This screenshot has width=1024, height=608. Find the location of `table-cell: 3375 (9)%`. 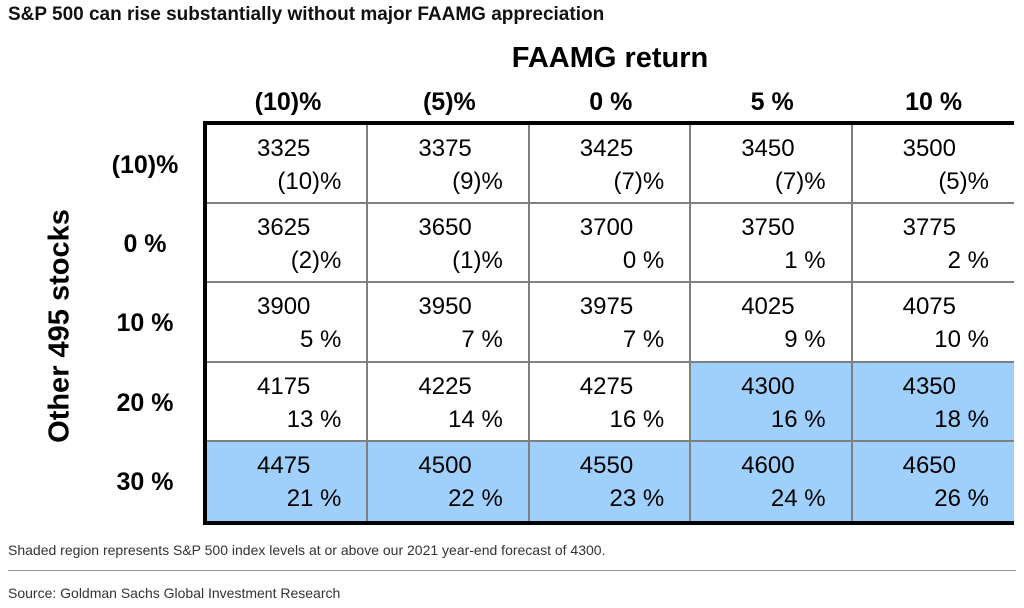

table-cell: 3375 (9)% is located at coordinates (449, 165).